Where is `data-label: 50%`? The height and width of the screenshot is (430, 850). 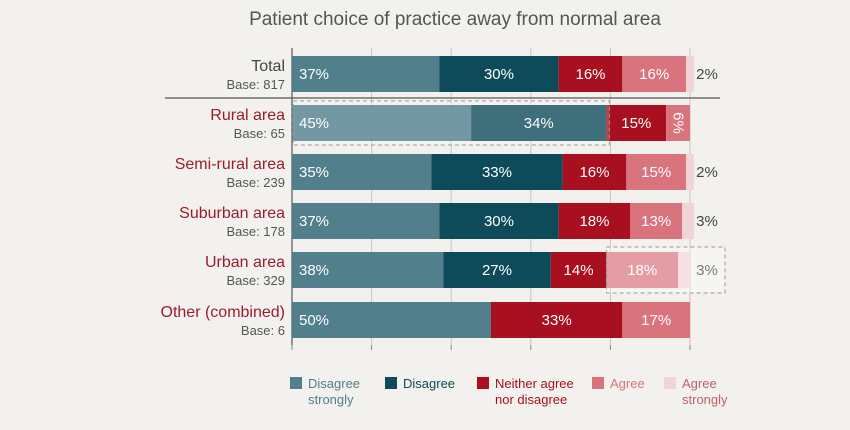 data-label: 50% is located at coordinates (314, 320).